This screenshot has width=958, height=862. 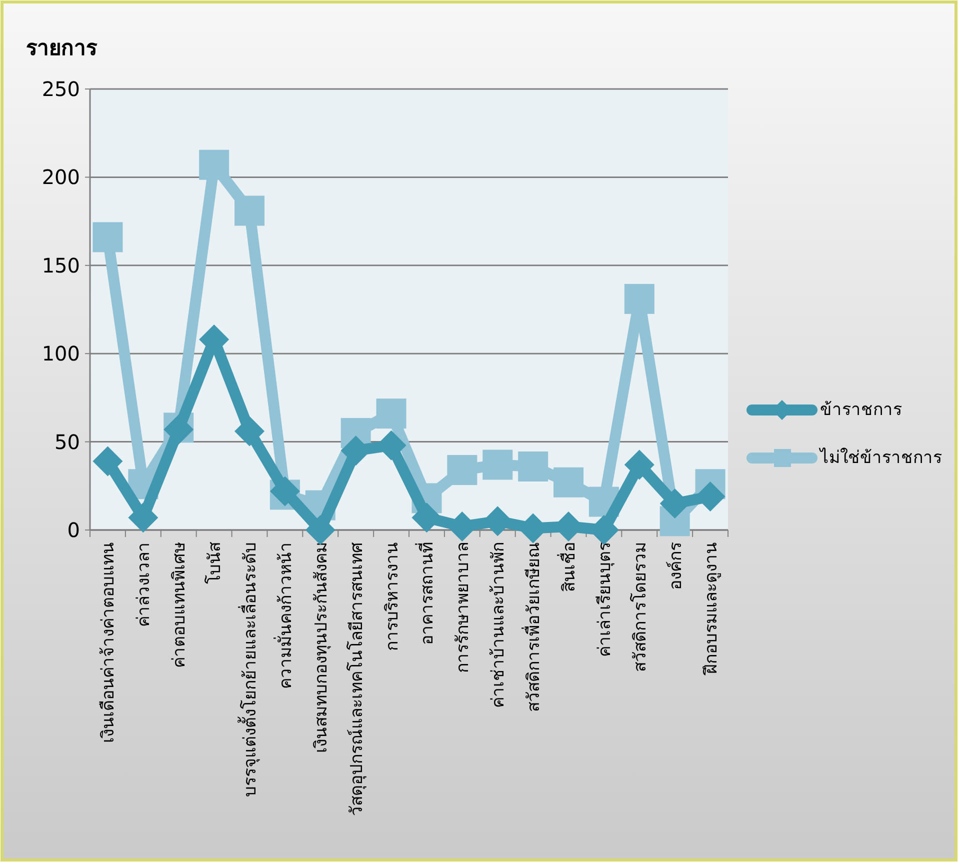 What do you see at coordinates (62, 48) in the screenshot?
I see `y-axis-title: รายการ` at bounding box center [62, 48].